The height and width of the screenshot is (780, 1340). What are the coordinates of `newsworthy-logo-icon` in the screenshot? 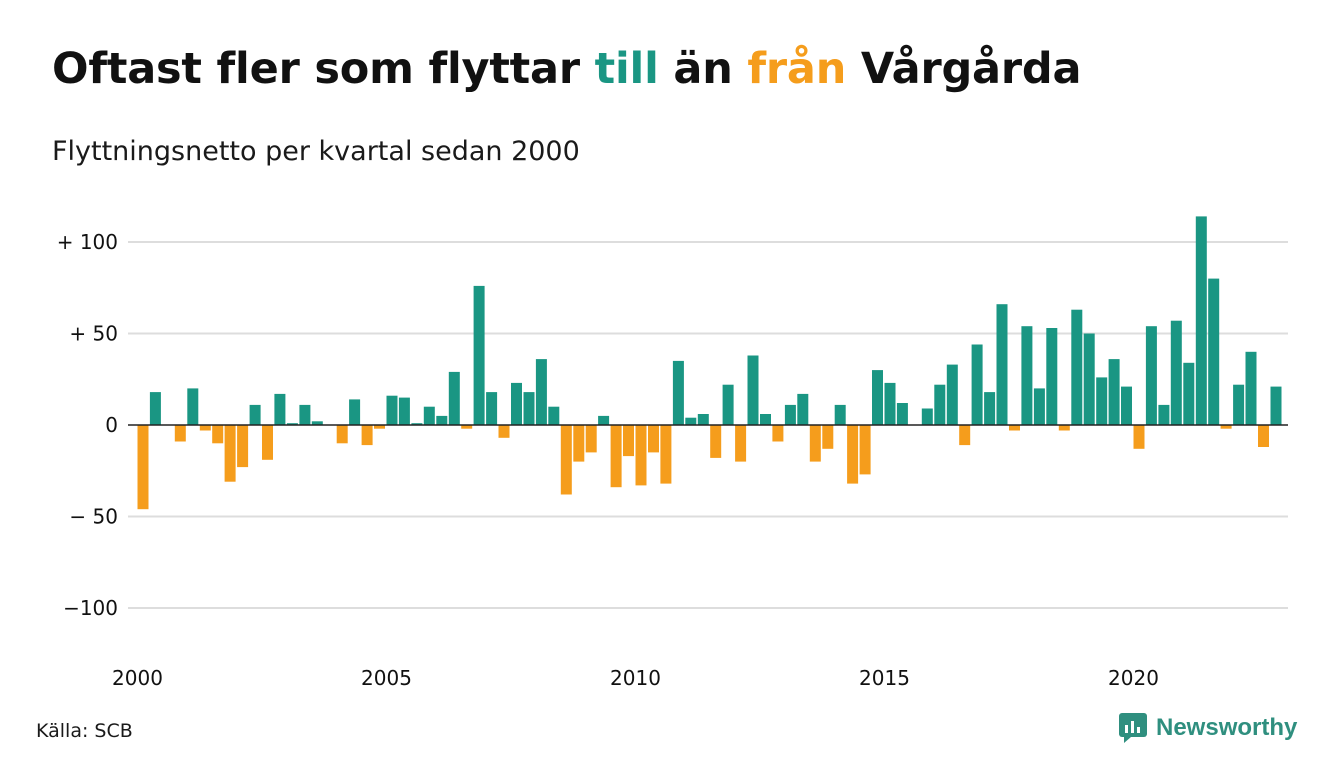 It's located at (1133, 728).